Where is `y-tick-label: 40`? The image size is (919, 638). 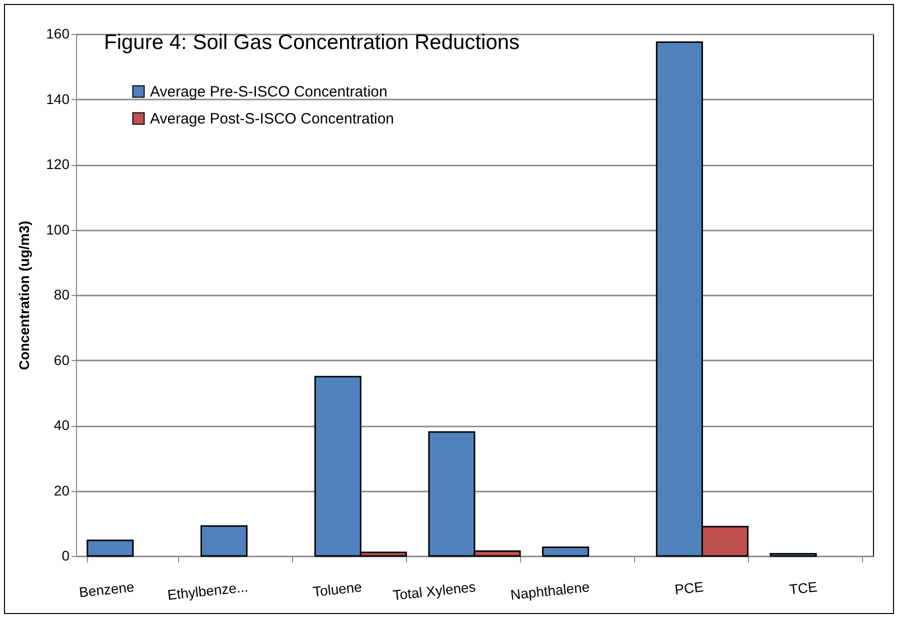 y-tick-label: 40 is located at coordinates (62, 425).